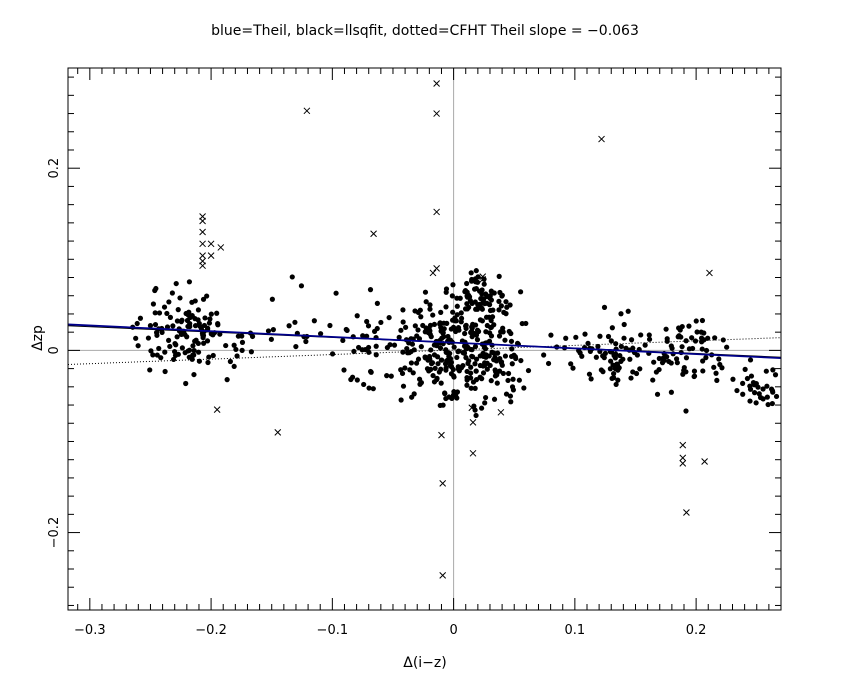  What do you see at coordinates (424, 344) in the screenshot?
I see `fit-lines` at bounding box center [424, 344].